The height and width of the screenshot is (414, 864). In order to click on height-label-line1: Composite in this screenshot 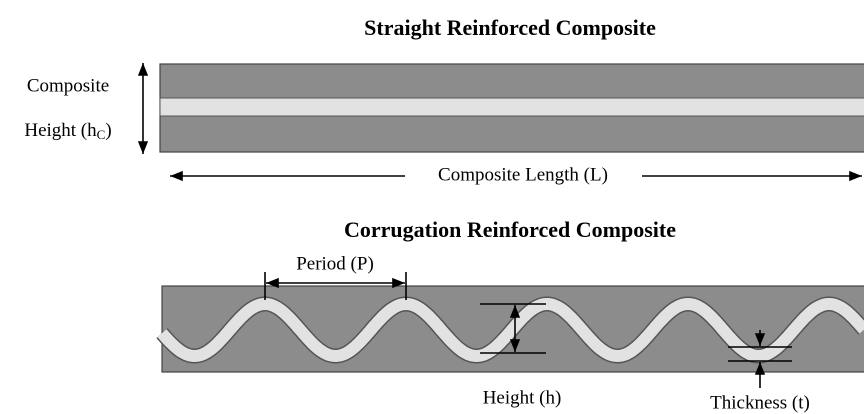, I will do `click(68, 85)`.